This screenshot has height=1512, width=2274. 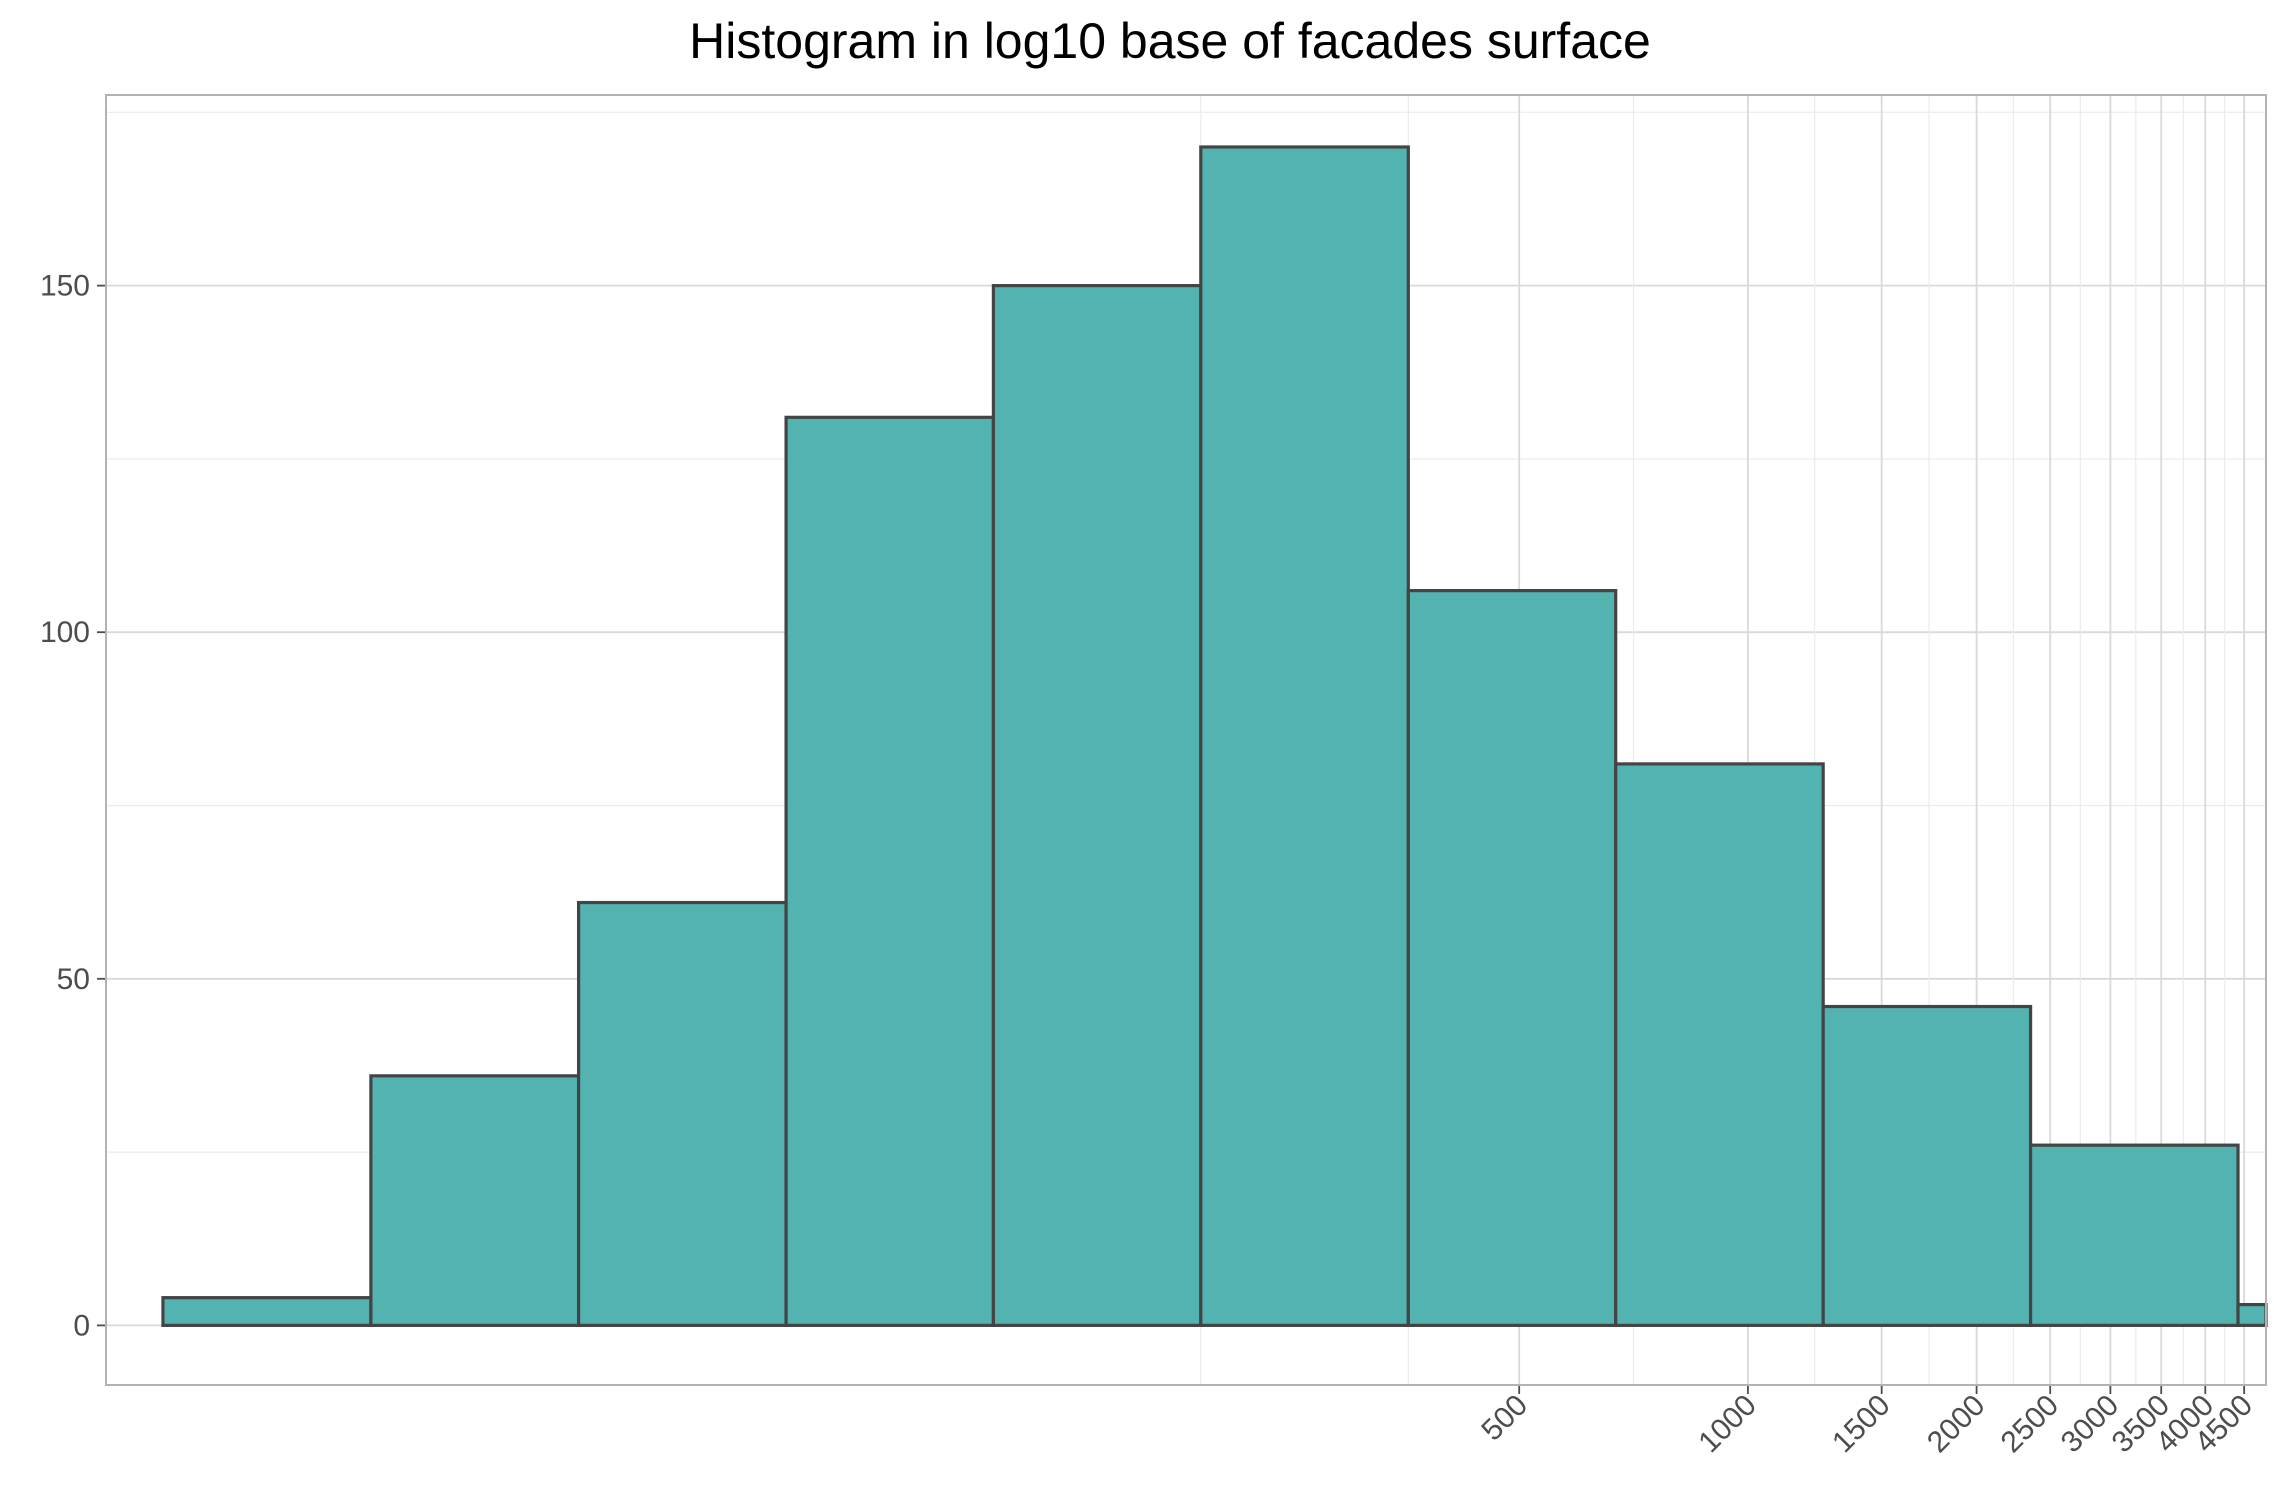 I want to click on y-tick-label: 150, so click(x=65, y=286).